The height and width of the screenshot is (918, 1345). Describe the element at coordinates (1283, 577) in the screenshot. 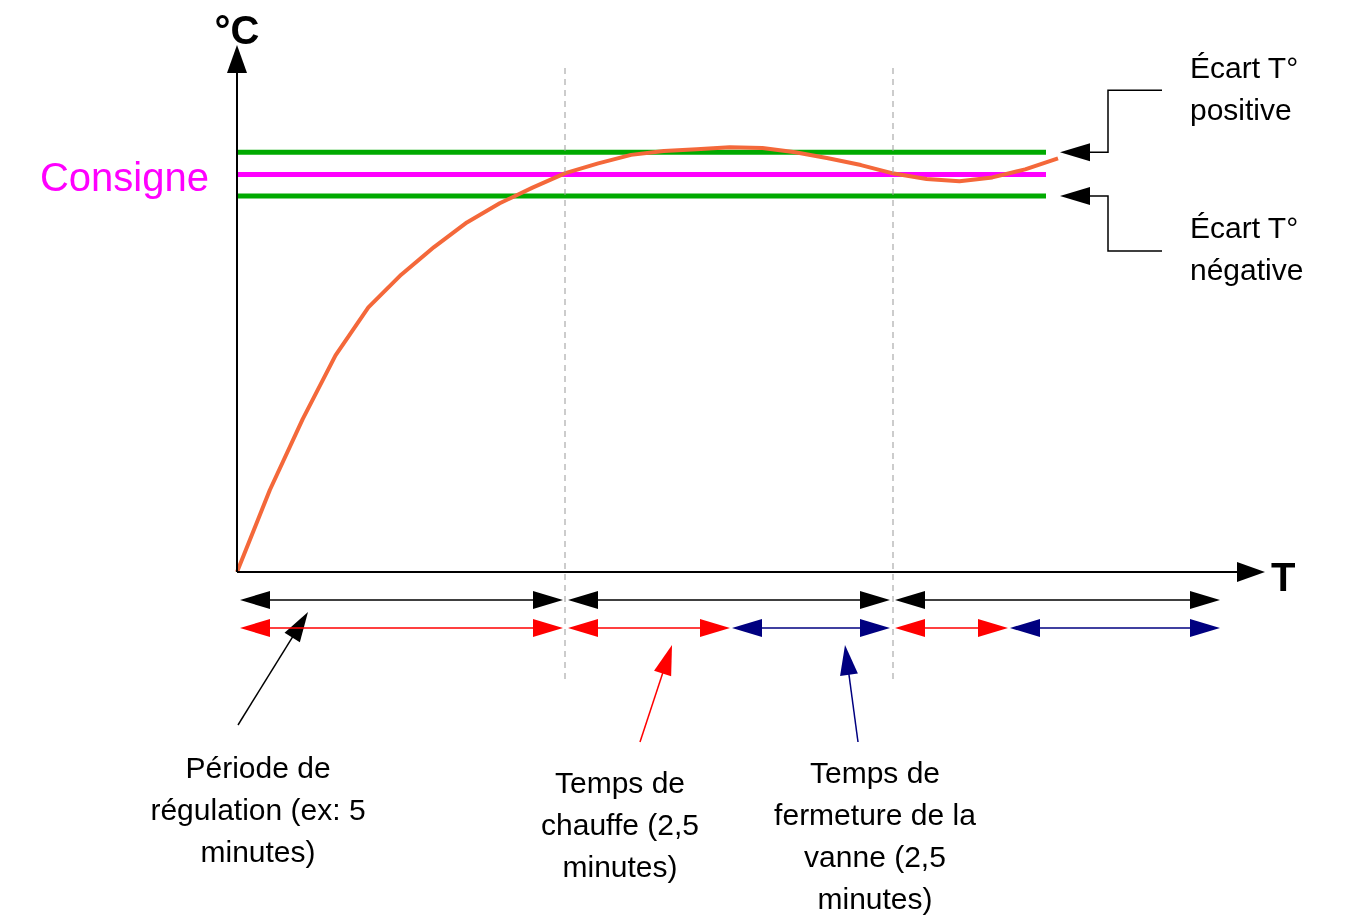

I see `text: T` at that location.